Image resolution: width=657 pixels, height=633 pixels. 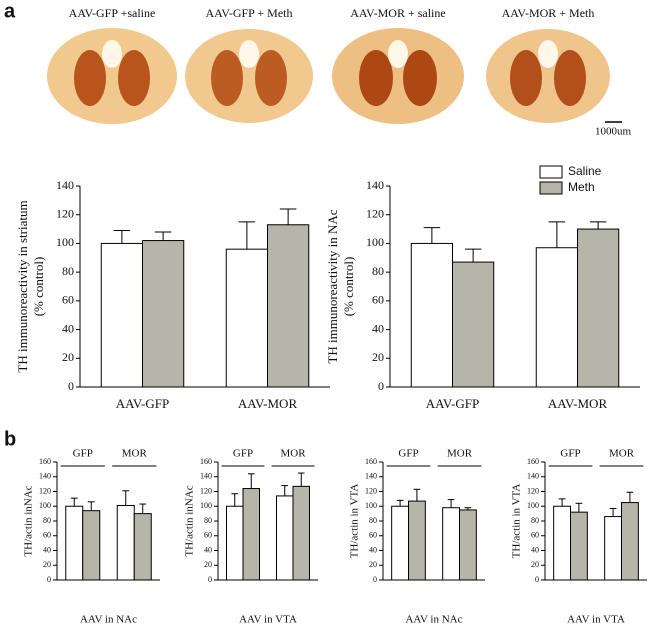 I want to click on y-axis-label: TH immunoreactivity in striatum, so click(x=22, y=286).